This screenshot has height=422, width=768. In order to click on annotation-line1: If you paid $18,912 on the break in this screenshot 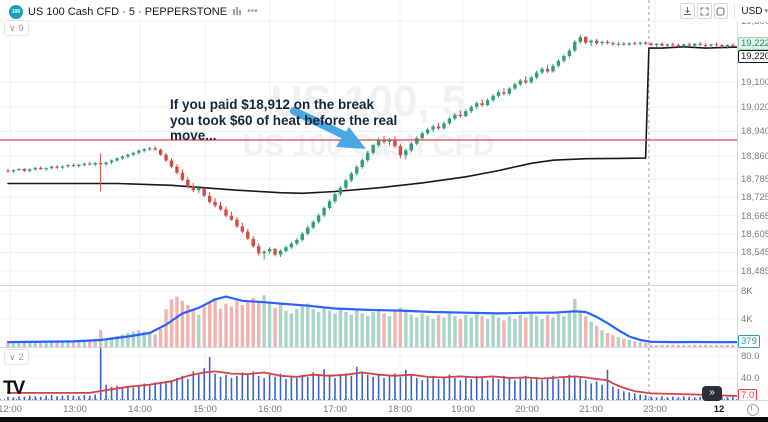, I will do `click(272, 104)`.